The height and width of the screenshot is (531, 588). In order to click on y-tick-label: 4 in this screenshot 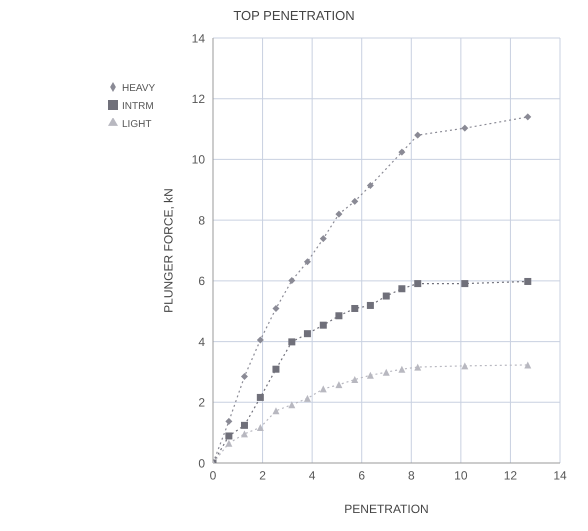, I will do `click(202, 341)`.